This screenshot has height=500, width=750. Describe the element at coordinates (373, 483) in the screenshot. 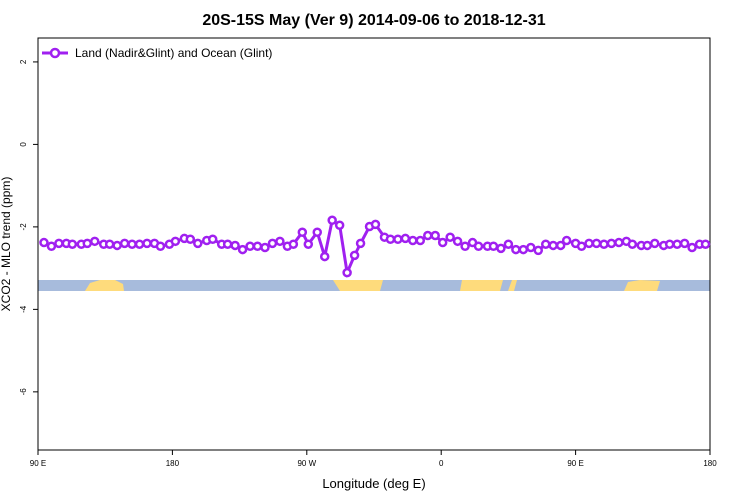

I see `x-axis-label: Longitude (deg E)` at that location.